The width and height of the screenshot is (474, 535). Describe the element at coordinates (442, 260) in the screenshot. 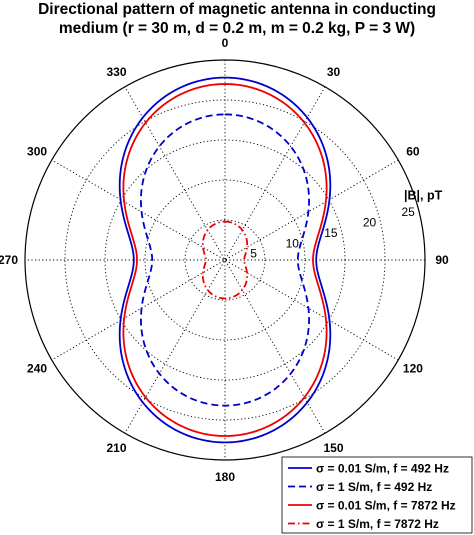

I see `angle-tick-90: 90` at that location.